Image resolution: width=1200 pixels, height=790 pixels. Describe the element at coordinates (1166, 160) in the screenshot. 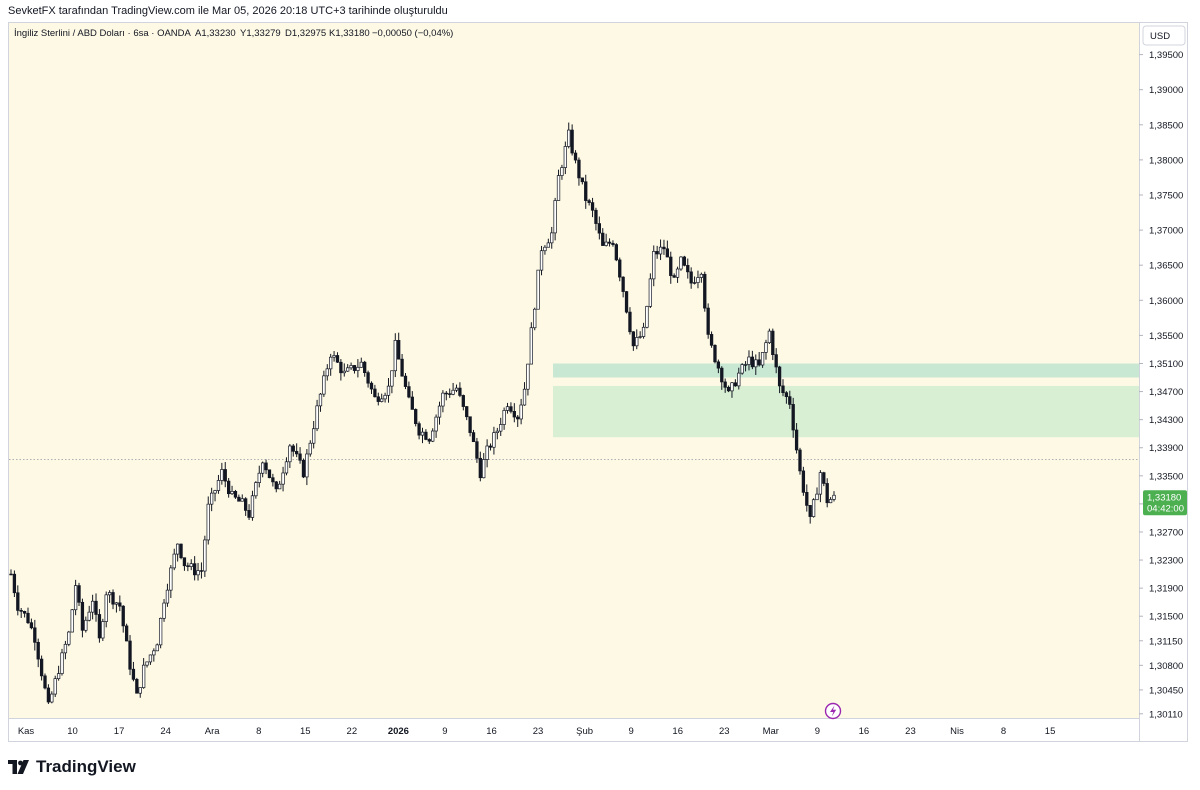

I see `y-tick-label: 1,38000` at that location.